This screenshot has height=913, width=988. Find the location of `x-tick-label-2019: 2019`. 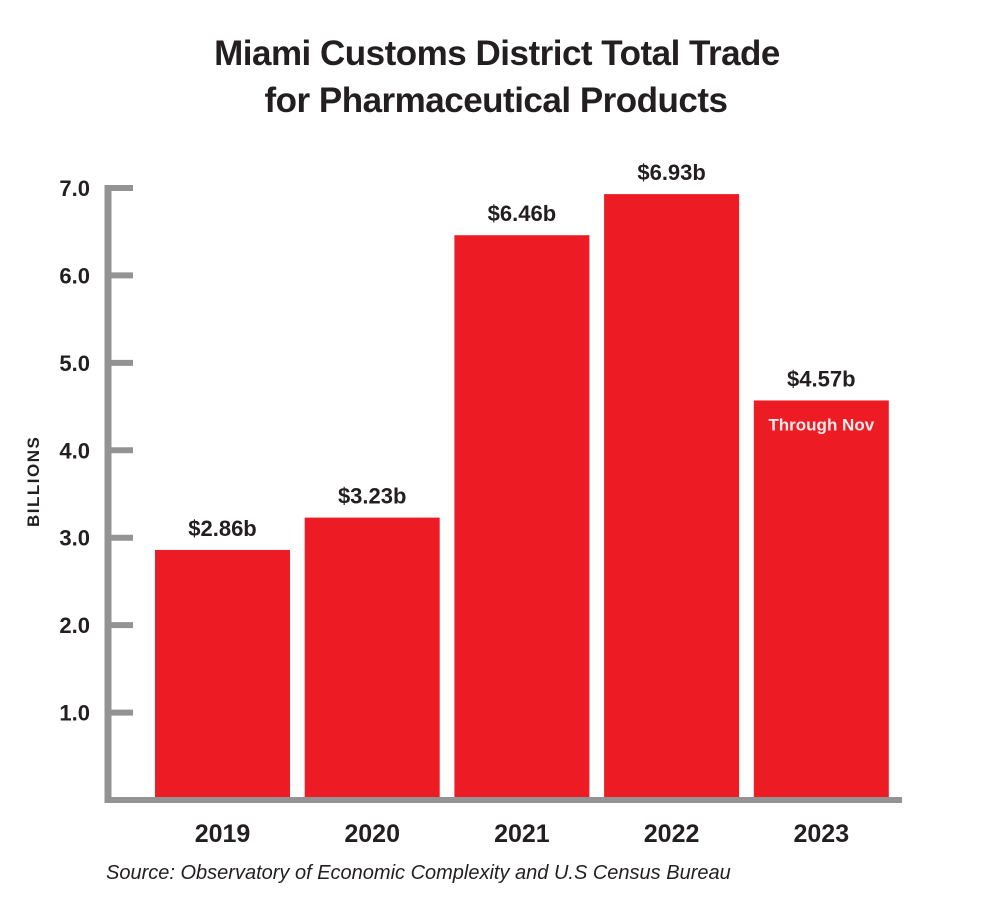

x-tick-label-2019: 2019 is located at coordinates (223, 834).